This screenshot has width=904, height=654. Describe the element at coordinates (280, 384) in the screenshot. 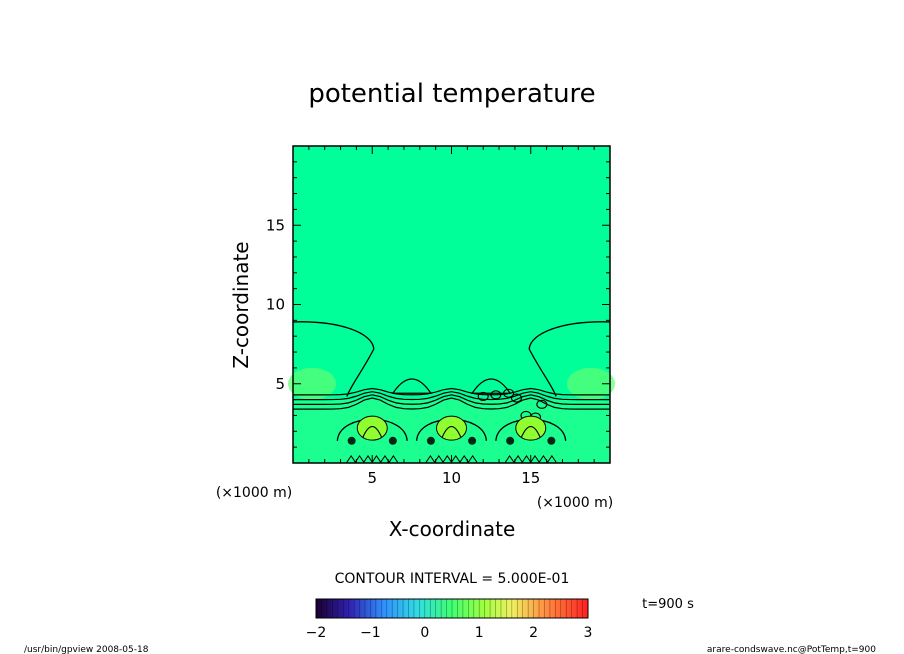

I see `y-tick-label: 5` at that location.